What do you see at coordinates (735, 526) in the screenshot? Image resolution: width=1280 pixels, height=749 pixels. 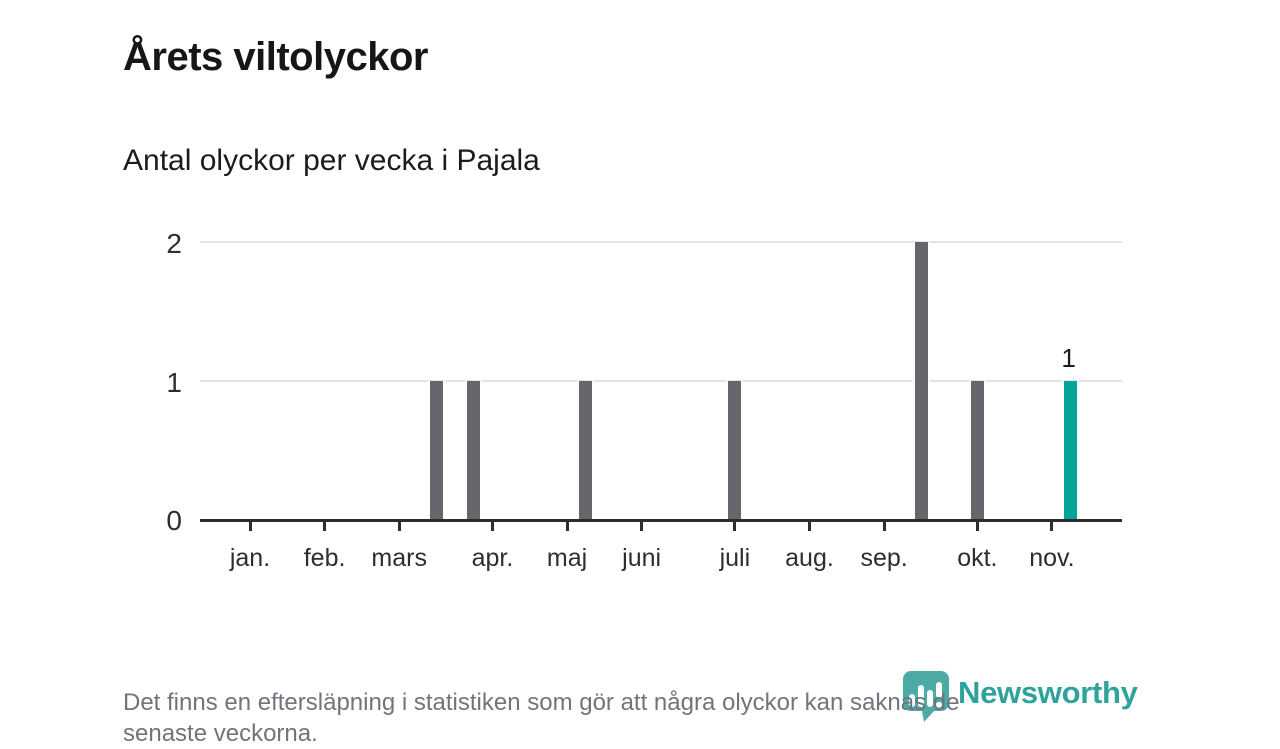 I see `x-axis-tick-juli` at bounding box center [735, 526].